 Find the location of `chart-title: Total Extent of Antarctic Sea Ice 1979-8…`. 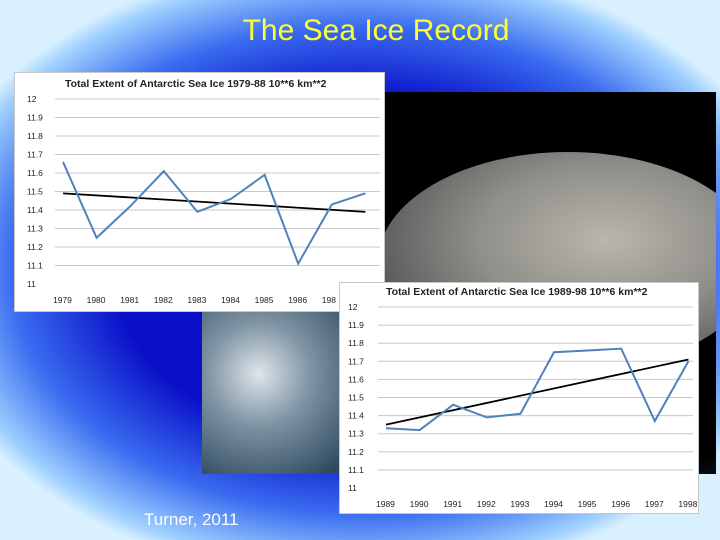

chart-title: Total Extent of Antarctic Sea Ice 1979-8… is located at coordinates (196, 84).